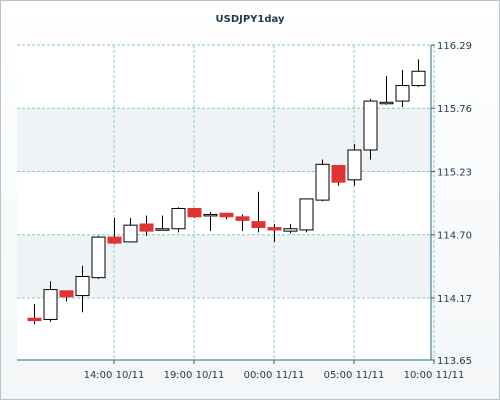 Image resolution: width=500 pixels, height=400 pixels. I want to click on x-tick-label: 10:00 11/11, so click(434, 375).